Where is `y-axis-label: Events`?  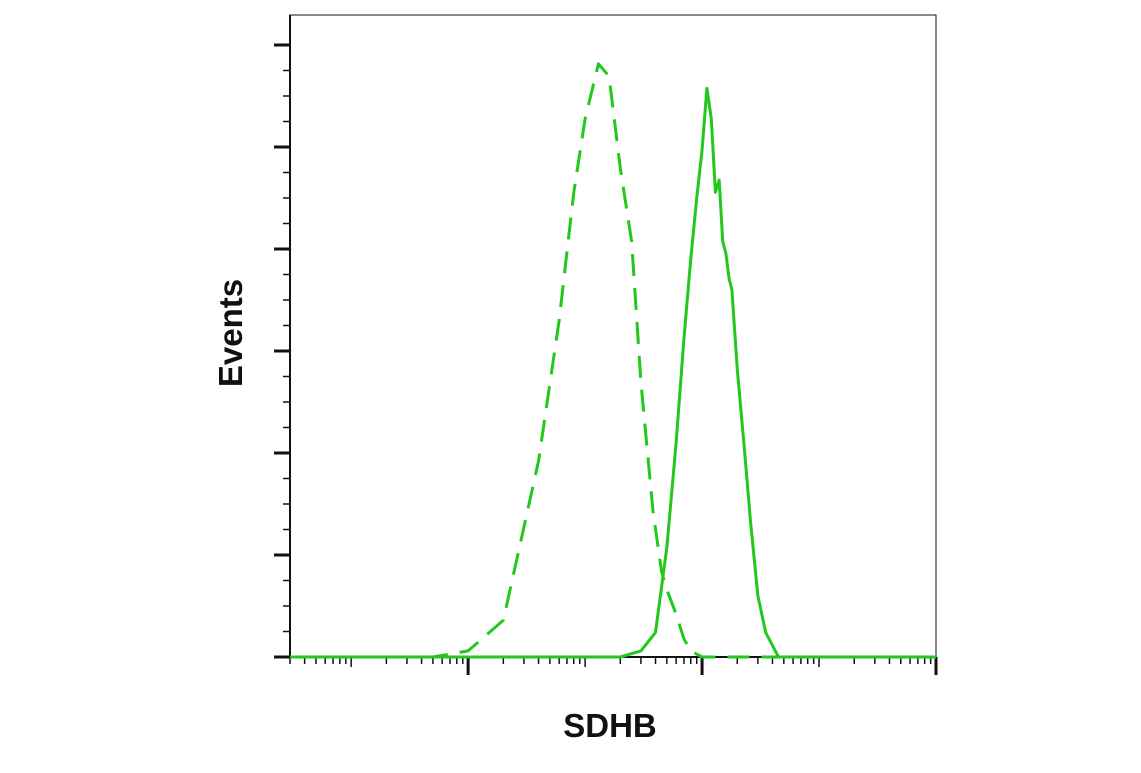
y-axis-label: Events is located at coordinates (230, 333).